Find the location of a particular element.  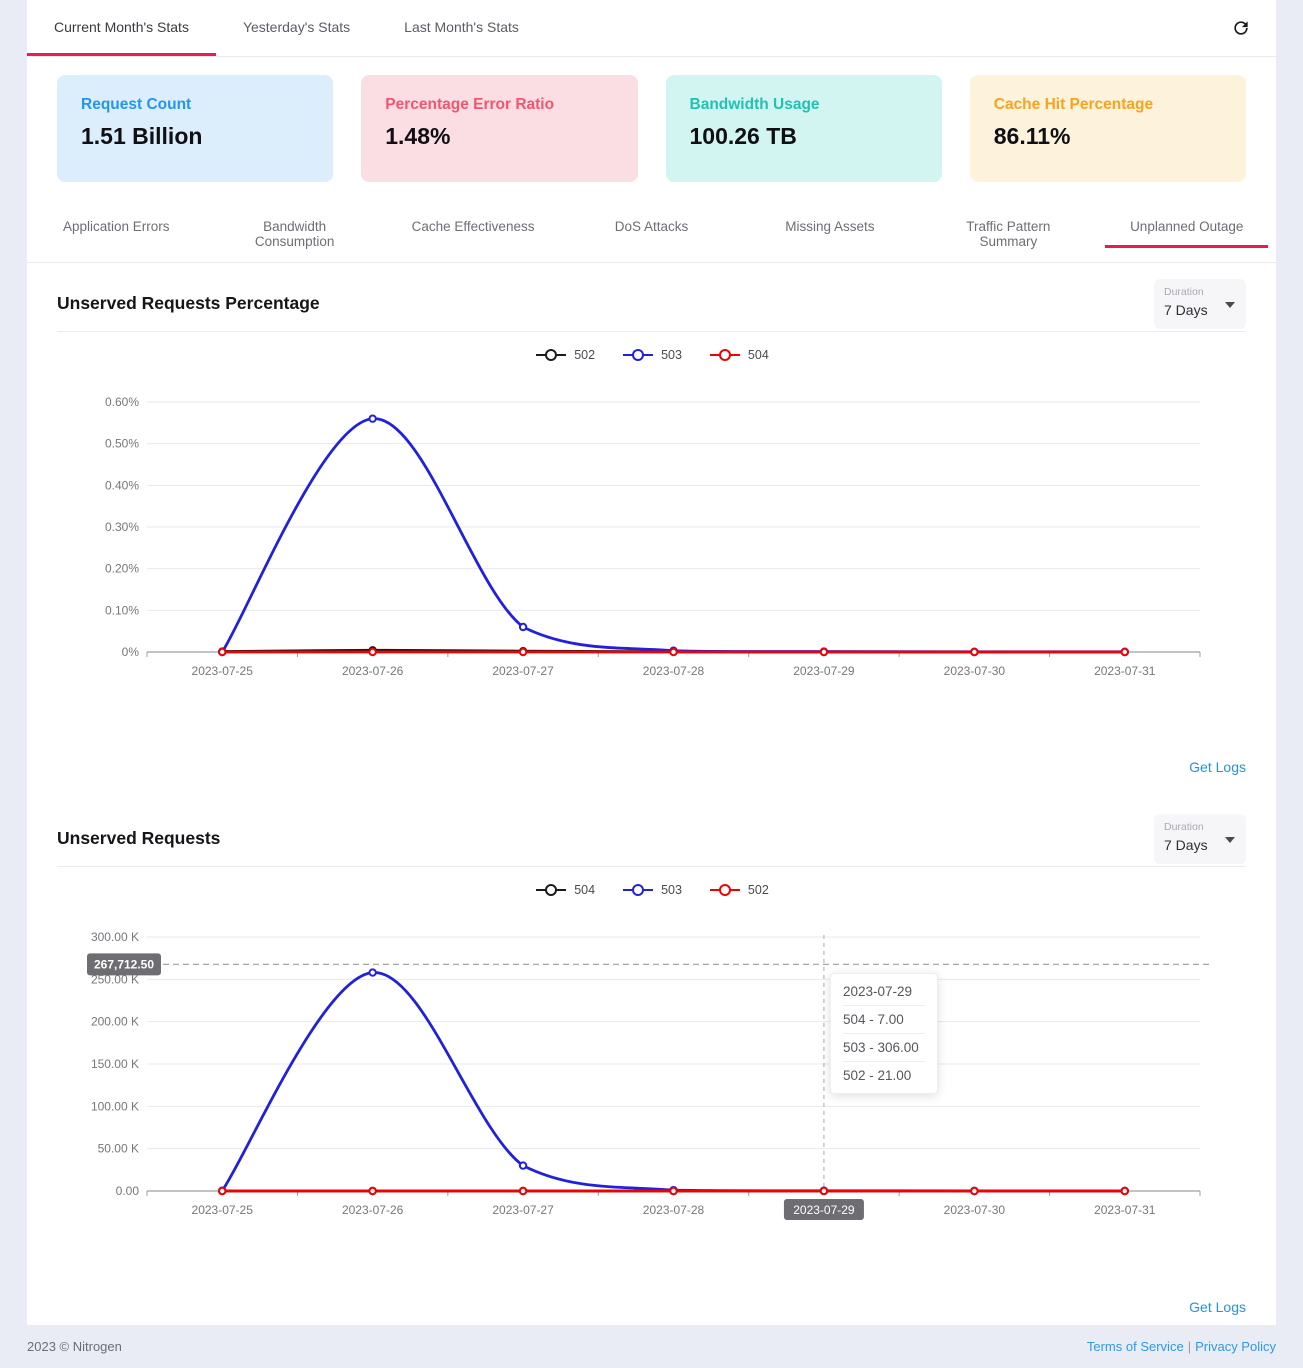

tab-bandwidth-consumption: Bandwidth Consumption is located at coordinates (294, 233).